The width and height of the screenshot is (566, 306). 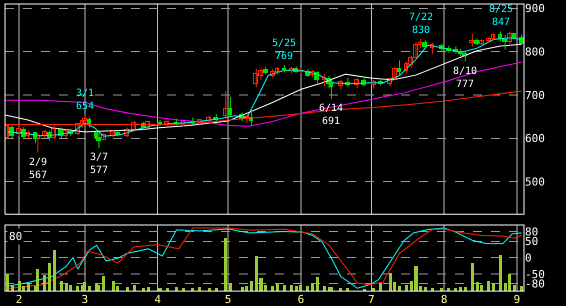 What do you see at coordinates (535, 9) in the screenshot?
I see `y-tick-label: 900` at bounding box center [535, 9].